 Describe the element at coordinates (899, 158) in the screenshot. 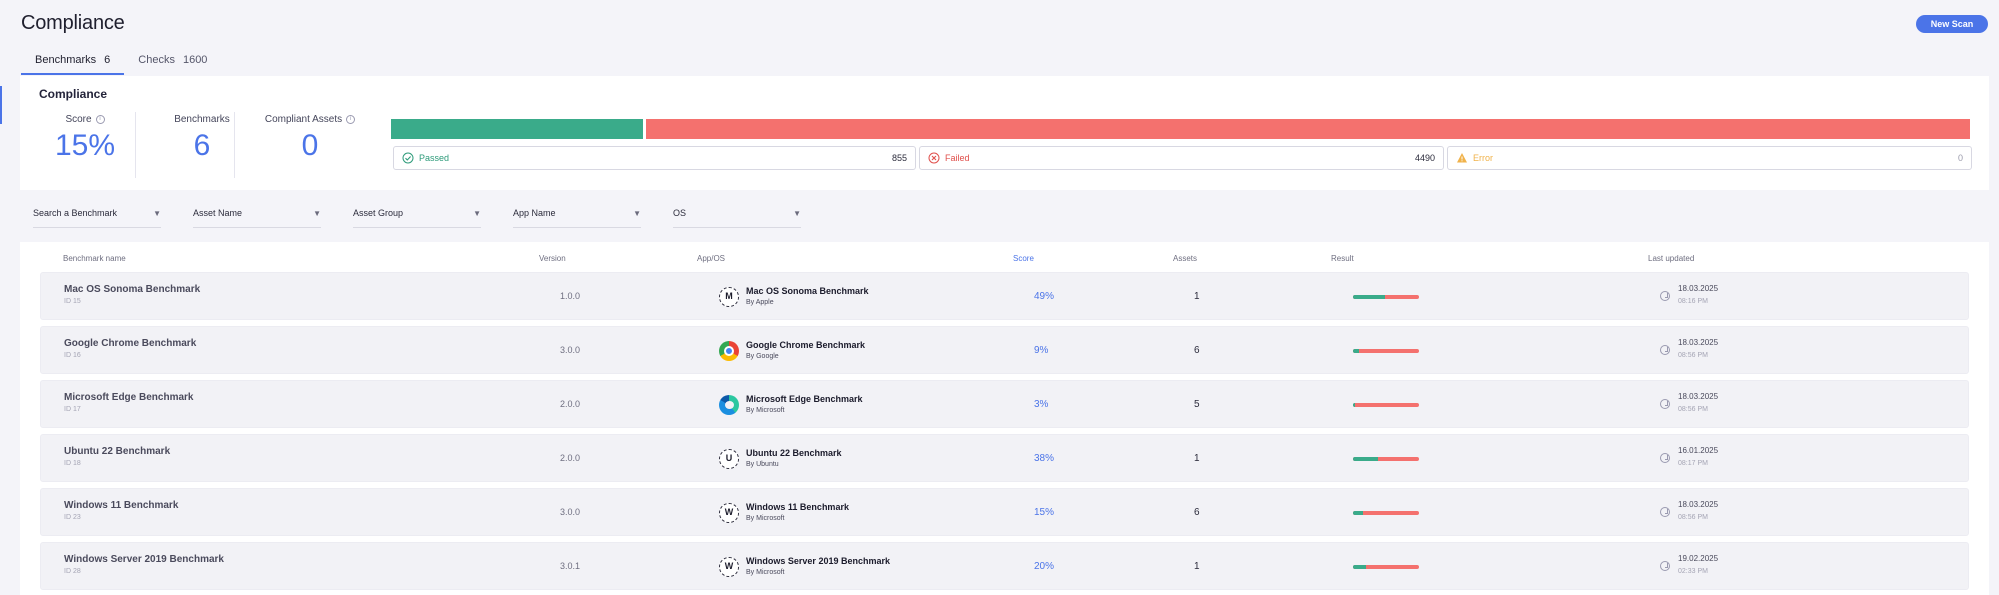

I see `passed-count: 855` at that location.